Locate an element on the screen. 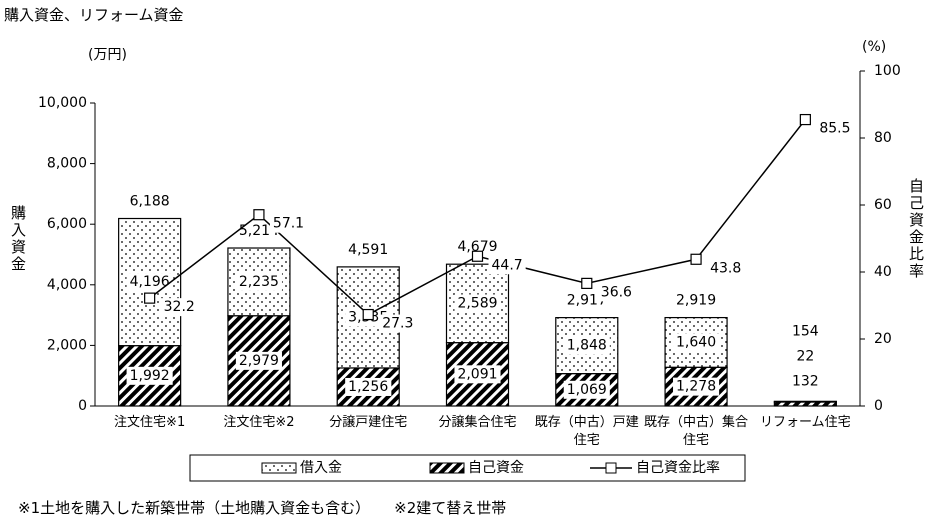 The width and height of the screenshot is (935, 524). x-tick-label: 分譲戸建住宅 is located at coordinates (368, 422).